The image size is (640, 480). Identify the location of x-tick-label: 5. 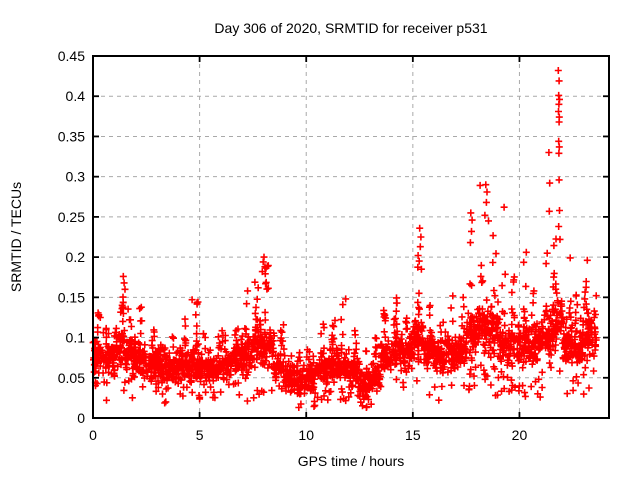
(200, 435).